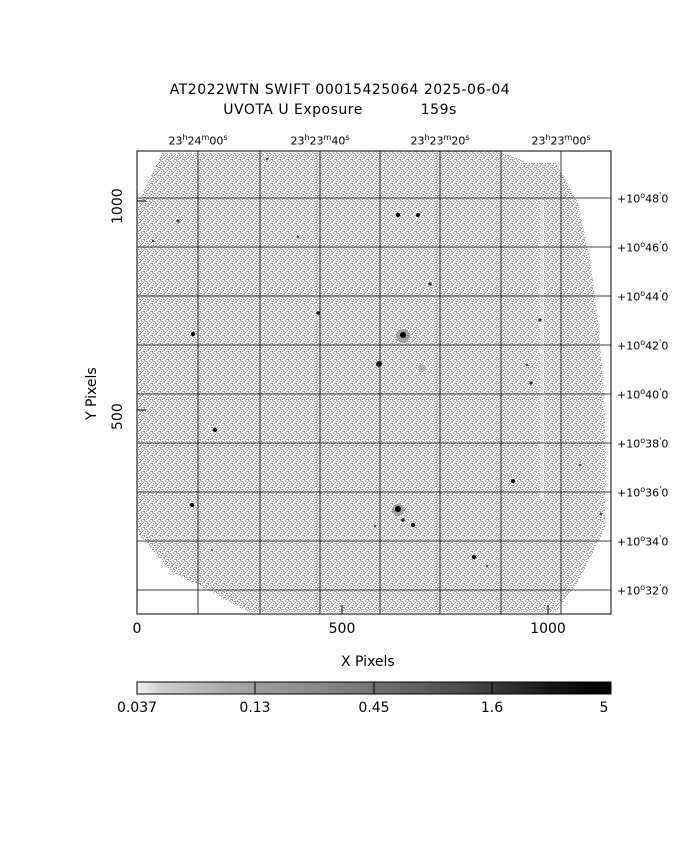 Image resolution: width=680 pixels, height=850 pixels. Describe the element at coordinates (255, 708) in the screenshot. I see `colorbar-tick-label: 0.13` at that location.